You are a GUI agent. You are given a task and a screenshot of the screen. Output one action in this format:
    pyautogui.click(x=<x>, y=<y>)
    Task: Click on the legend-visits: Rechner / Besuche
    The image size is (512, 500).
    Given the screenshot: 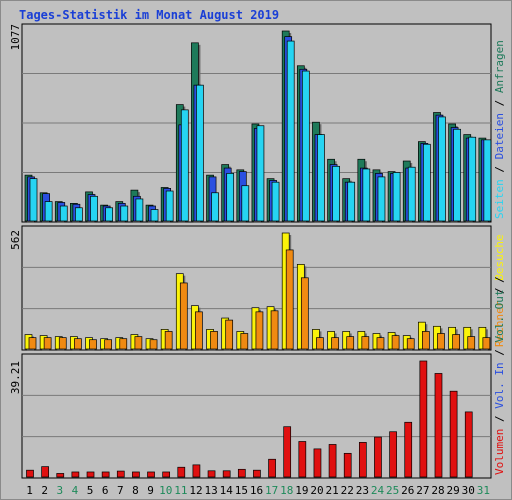 What is the action you would take?
    pyautogui.click(x=499, y=290)
    